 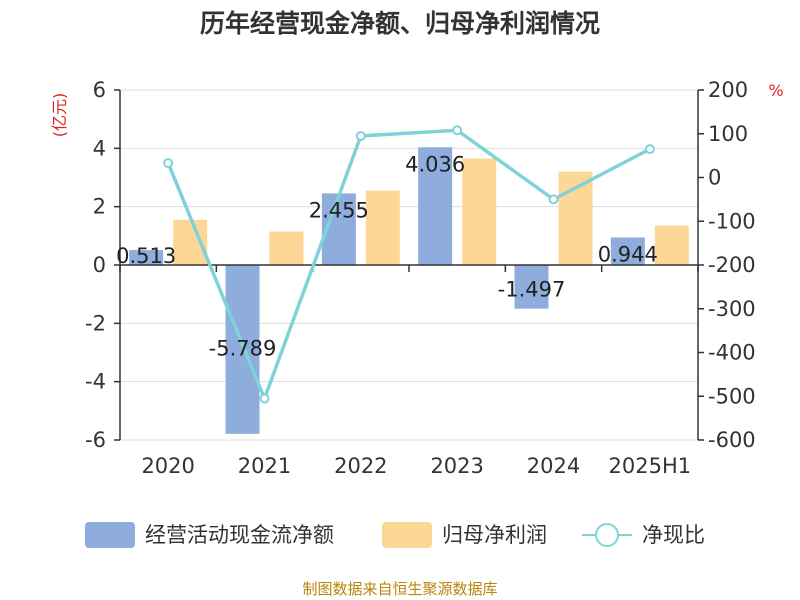 What do you see at coordinates (95, 382) in the screenshot?
I see `left-tick-label: -4` at bounding box center [95, 382].